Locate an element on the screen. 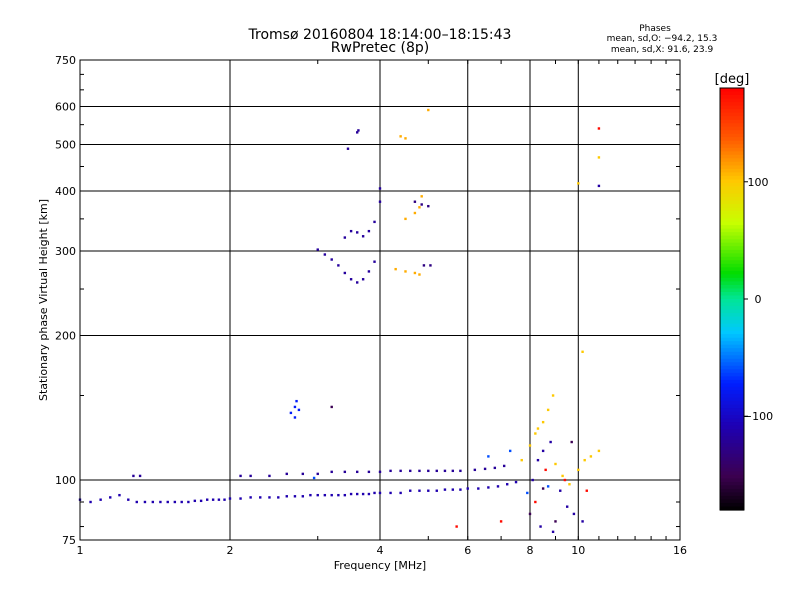  phase-colorbar: 100 0 −100 is located at coordinates (746, 299).